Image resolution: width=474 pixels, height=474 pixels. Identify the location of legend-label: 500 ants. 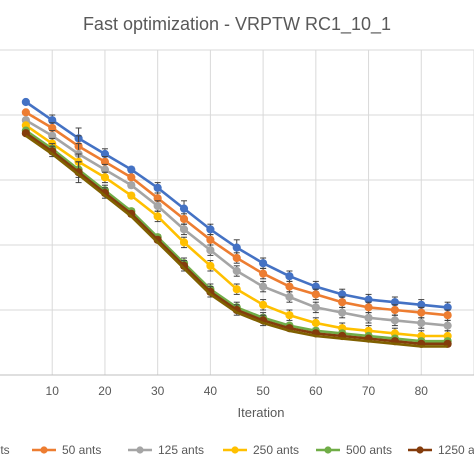
(369, 450).